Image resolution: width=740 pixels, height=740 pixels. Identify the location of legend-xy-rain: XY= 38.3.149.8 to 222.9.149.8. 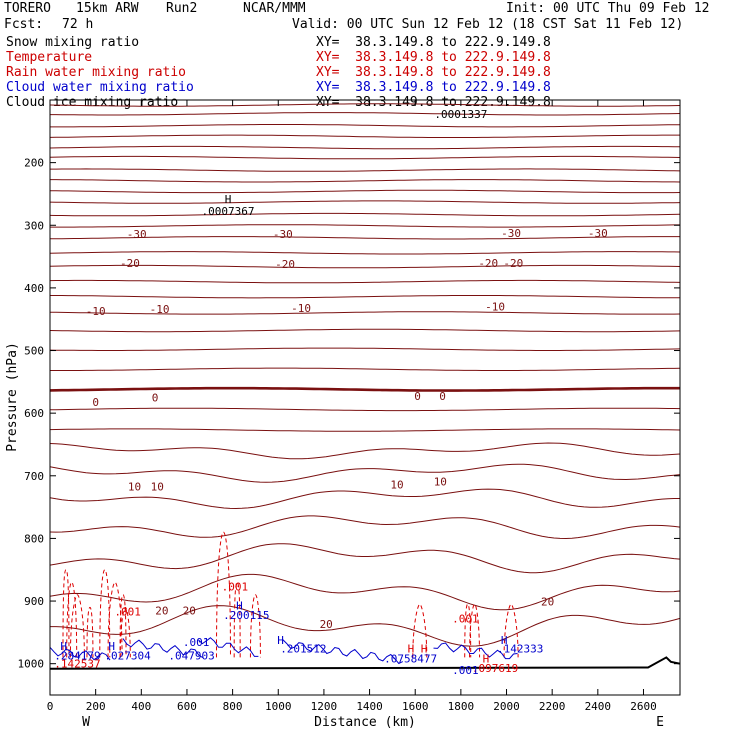
(433, 72).